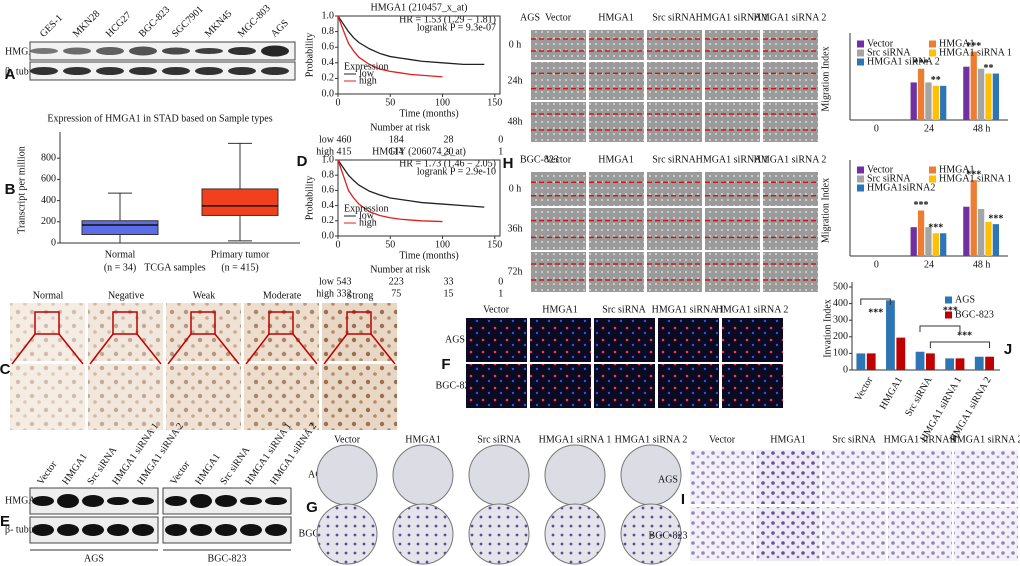 The height and width of the screenshot is (566, 1020). Describe the element at coordinates (396, 151) in the screenshot. I see `risk-value: 114` at that location.